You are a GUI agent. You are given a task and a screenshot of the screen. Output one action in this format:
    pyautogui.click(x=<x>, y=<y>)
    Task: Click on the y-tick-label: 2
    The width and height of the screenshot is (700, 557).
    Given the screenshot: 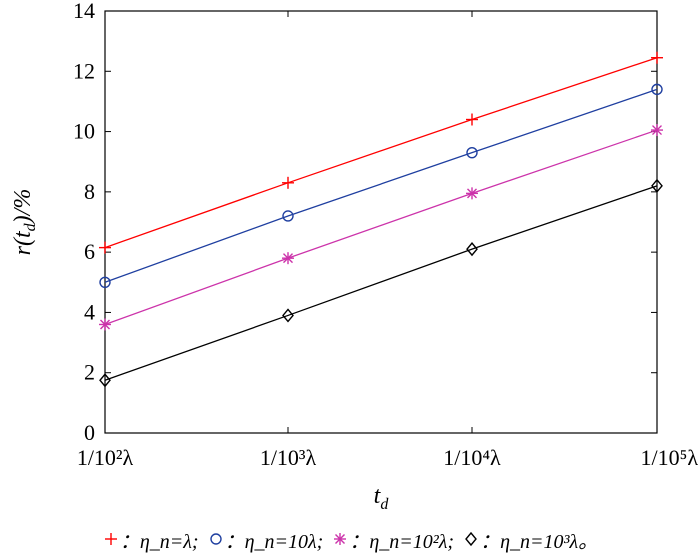 What is the action you would take?
    pyautogui.click(x=89, y=372)
    